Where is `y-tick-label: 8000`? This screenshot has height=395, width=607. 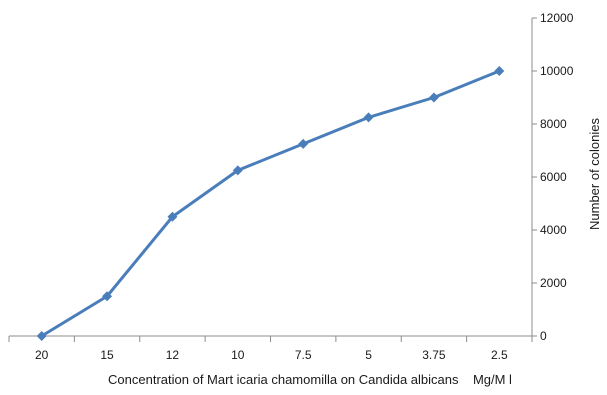
y-tick-label: 8000 is located at coordinates (553, 124).